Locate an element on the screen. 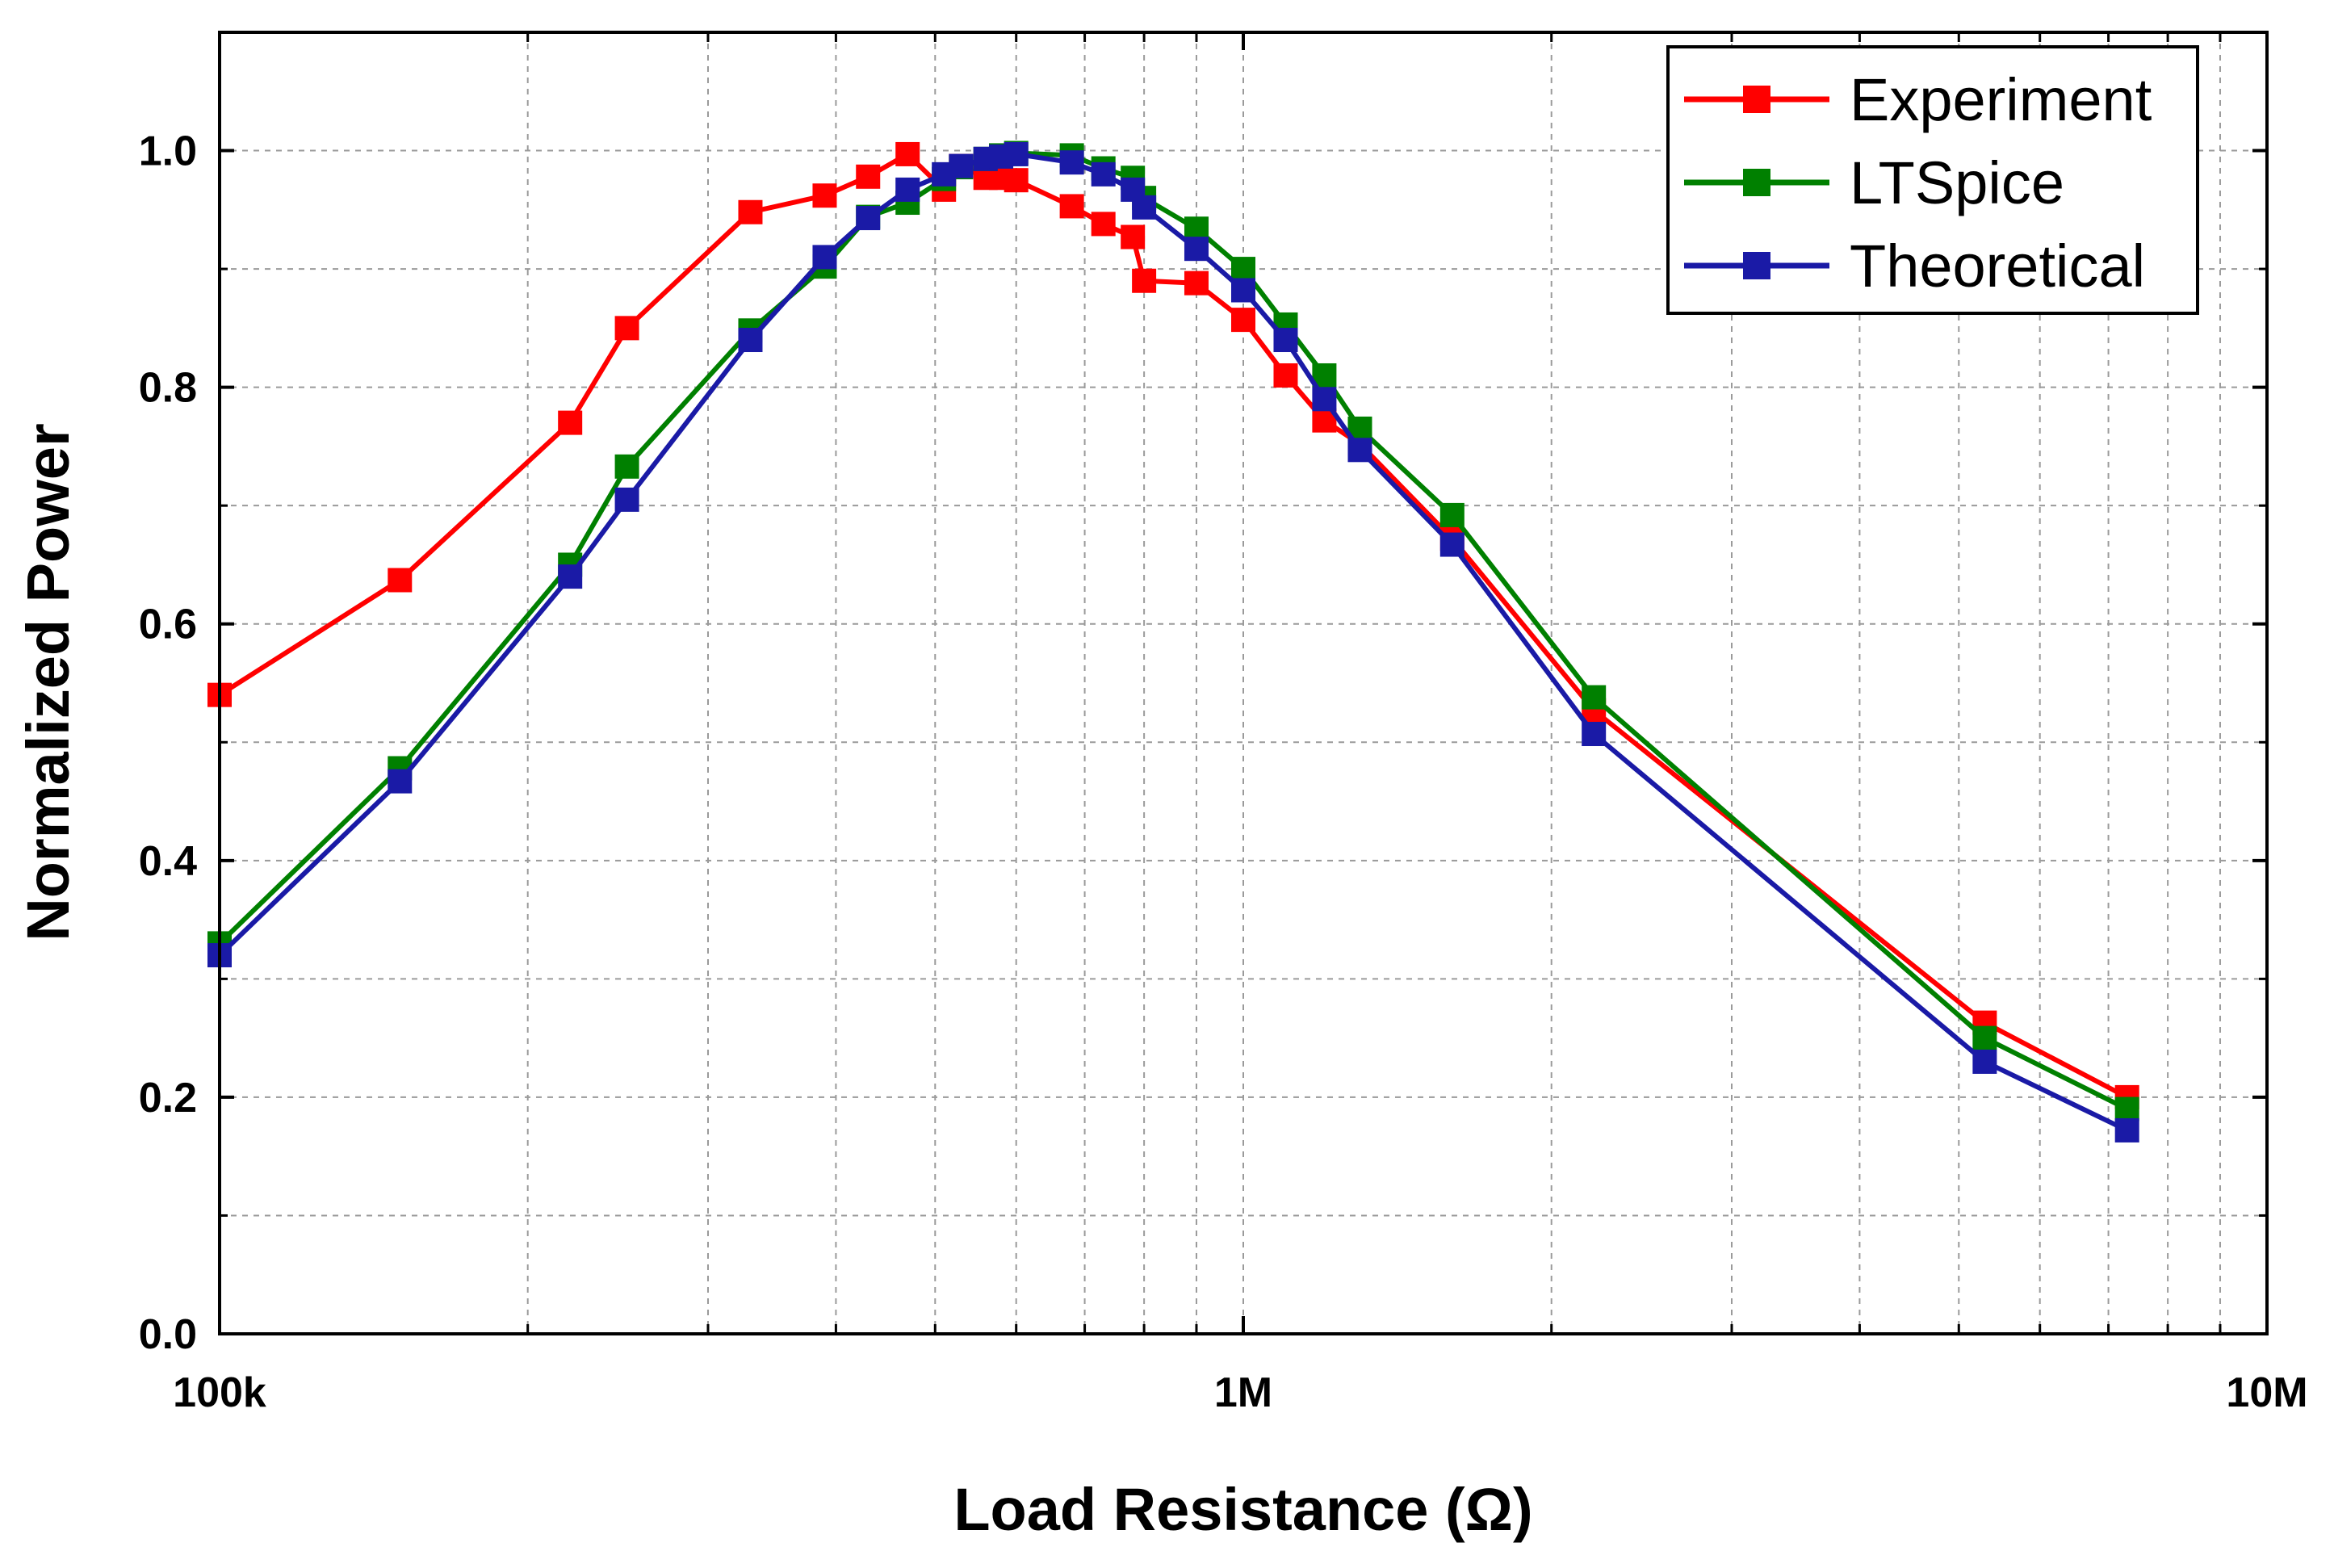 Image resolution: width=2334 pixels, height=1568 pixels. y-tick-label: 0.4 is located at coordinates (168, 861).